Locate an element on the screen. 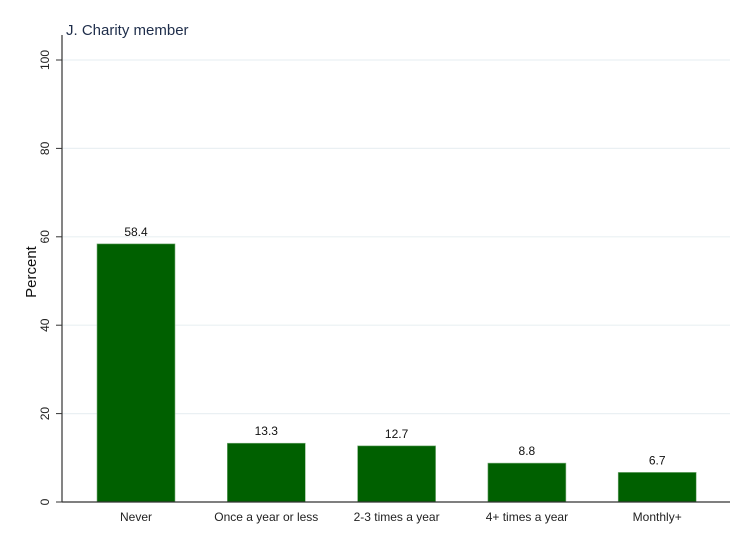 This screenshot has width=750, height=545. y-tick-label: 80 is located at coordinates (45, 148).